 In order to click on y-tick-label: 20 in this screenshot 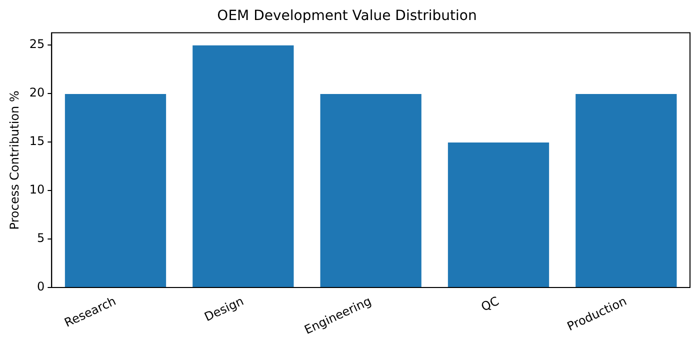, I will do `click(37, 93)`.